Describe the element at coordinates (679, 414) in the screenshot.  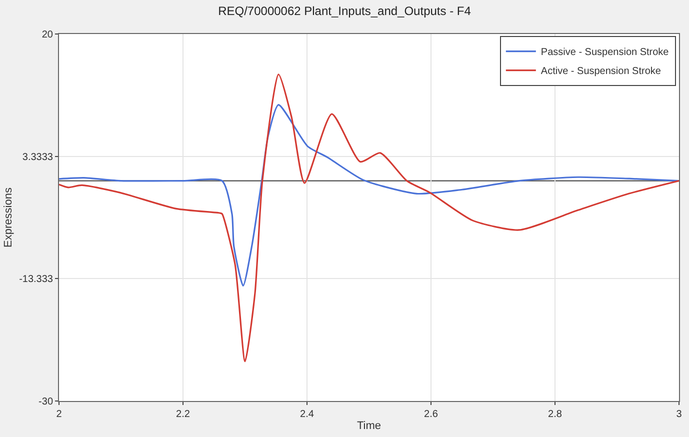
I see `x-tick-label: 3` at that location.